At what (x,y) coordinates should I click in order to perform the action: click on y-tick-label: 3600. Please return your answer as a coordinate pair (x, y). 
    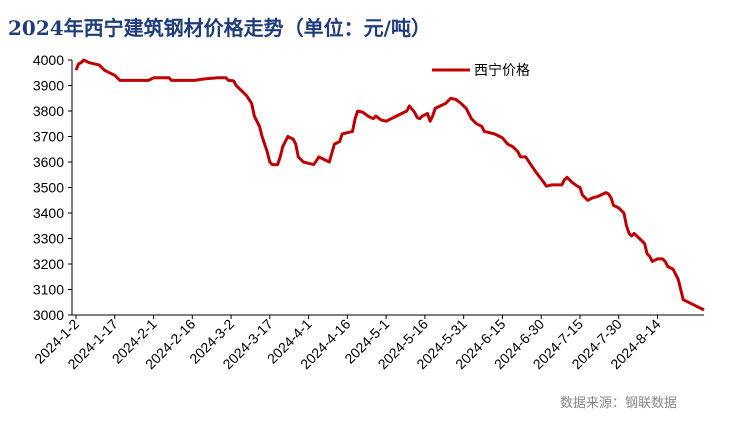
    Looking at the image, I should click on (48, 162).